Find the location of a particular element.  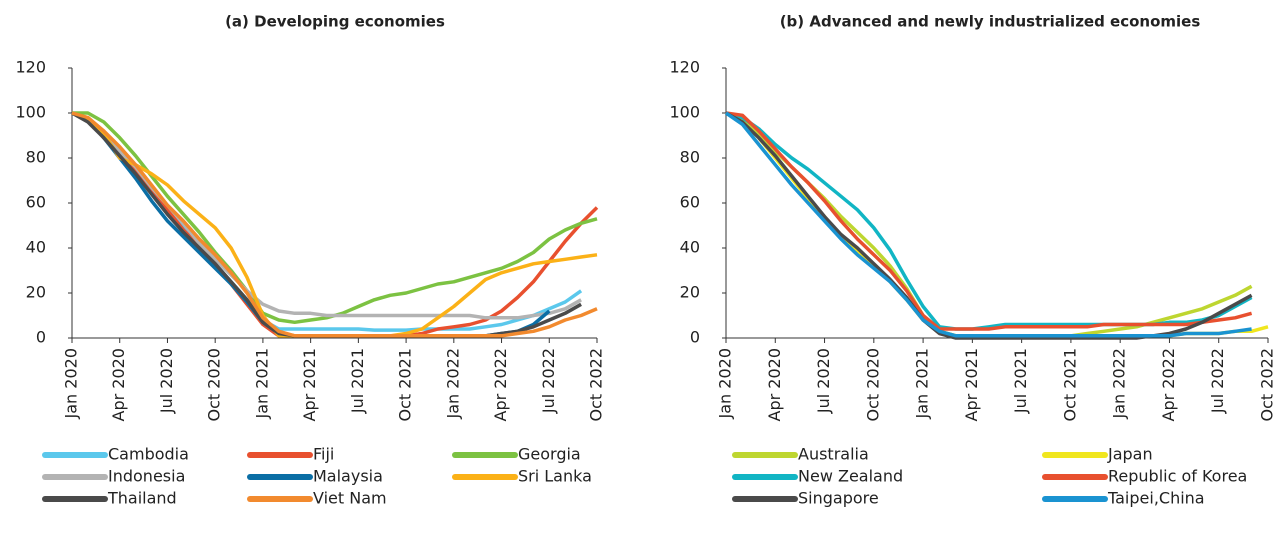

legend-label: Thailand is located at coordinates (142, 498).